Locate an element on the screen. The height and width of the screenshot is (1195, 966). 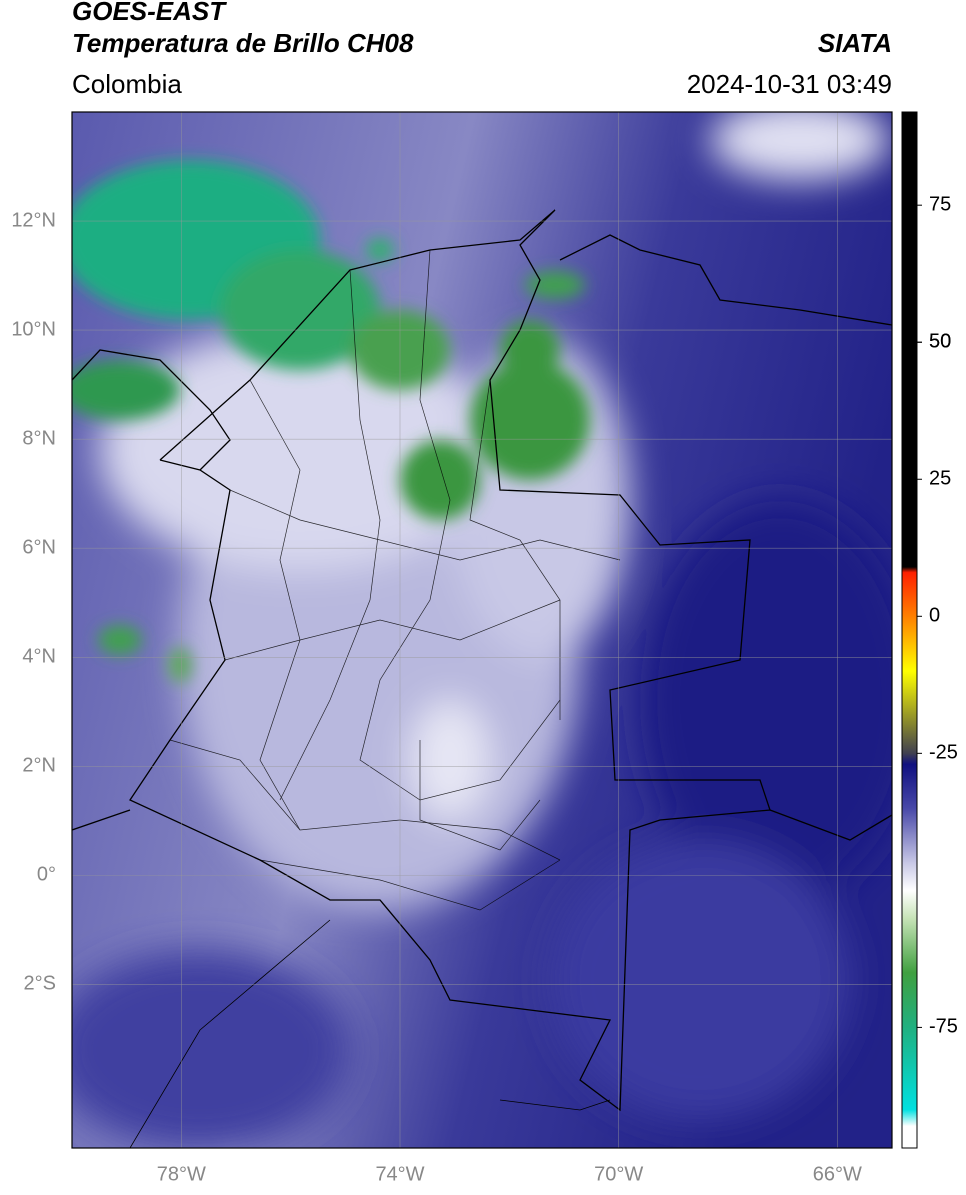
y-tick-label: 10°N is located at coordinates (33, 329).